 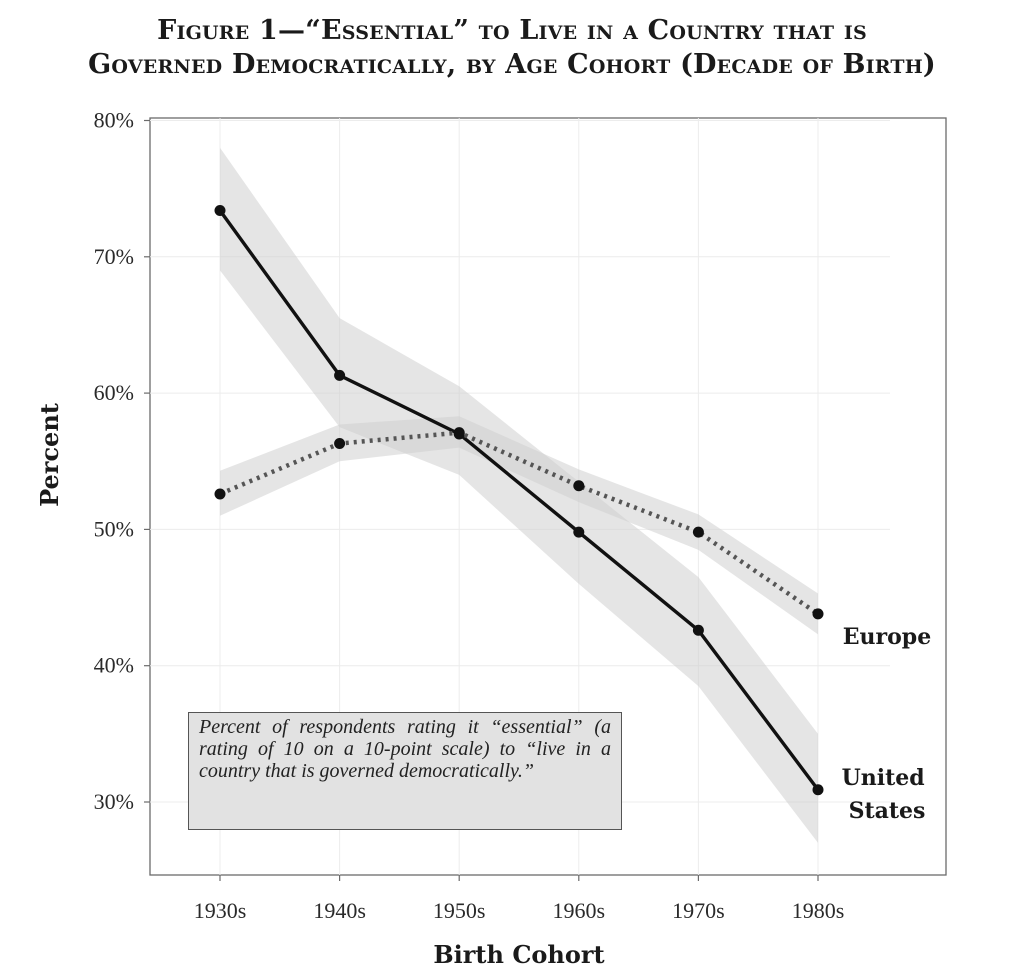 I want to click on us-series-label: United States, so click(x=887, y=794).